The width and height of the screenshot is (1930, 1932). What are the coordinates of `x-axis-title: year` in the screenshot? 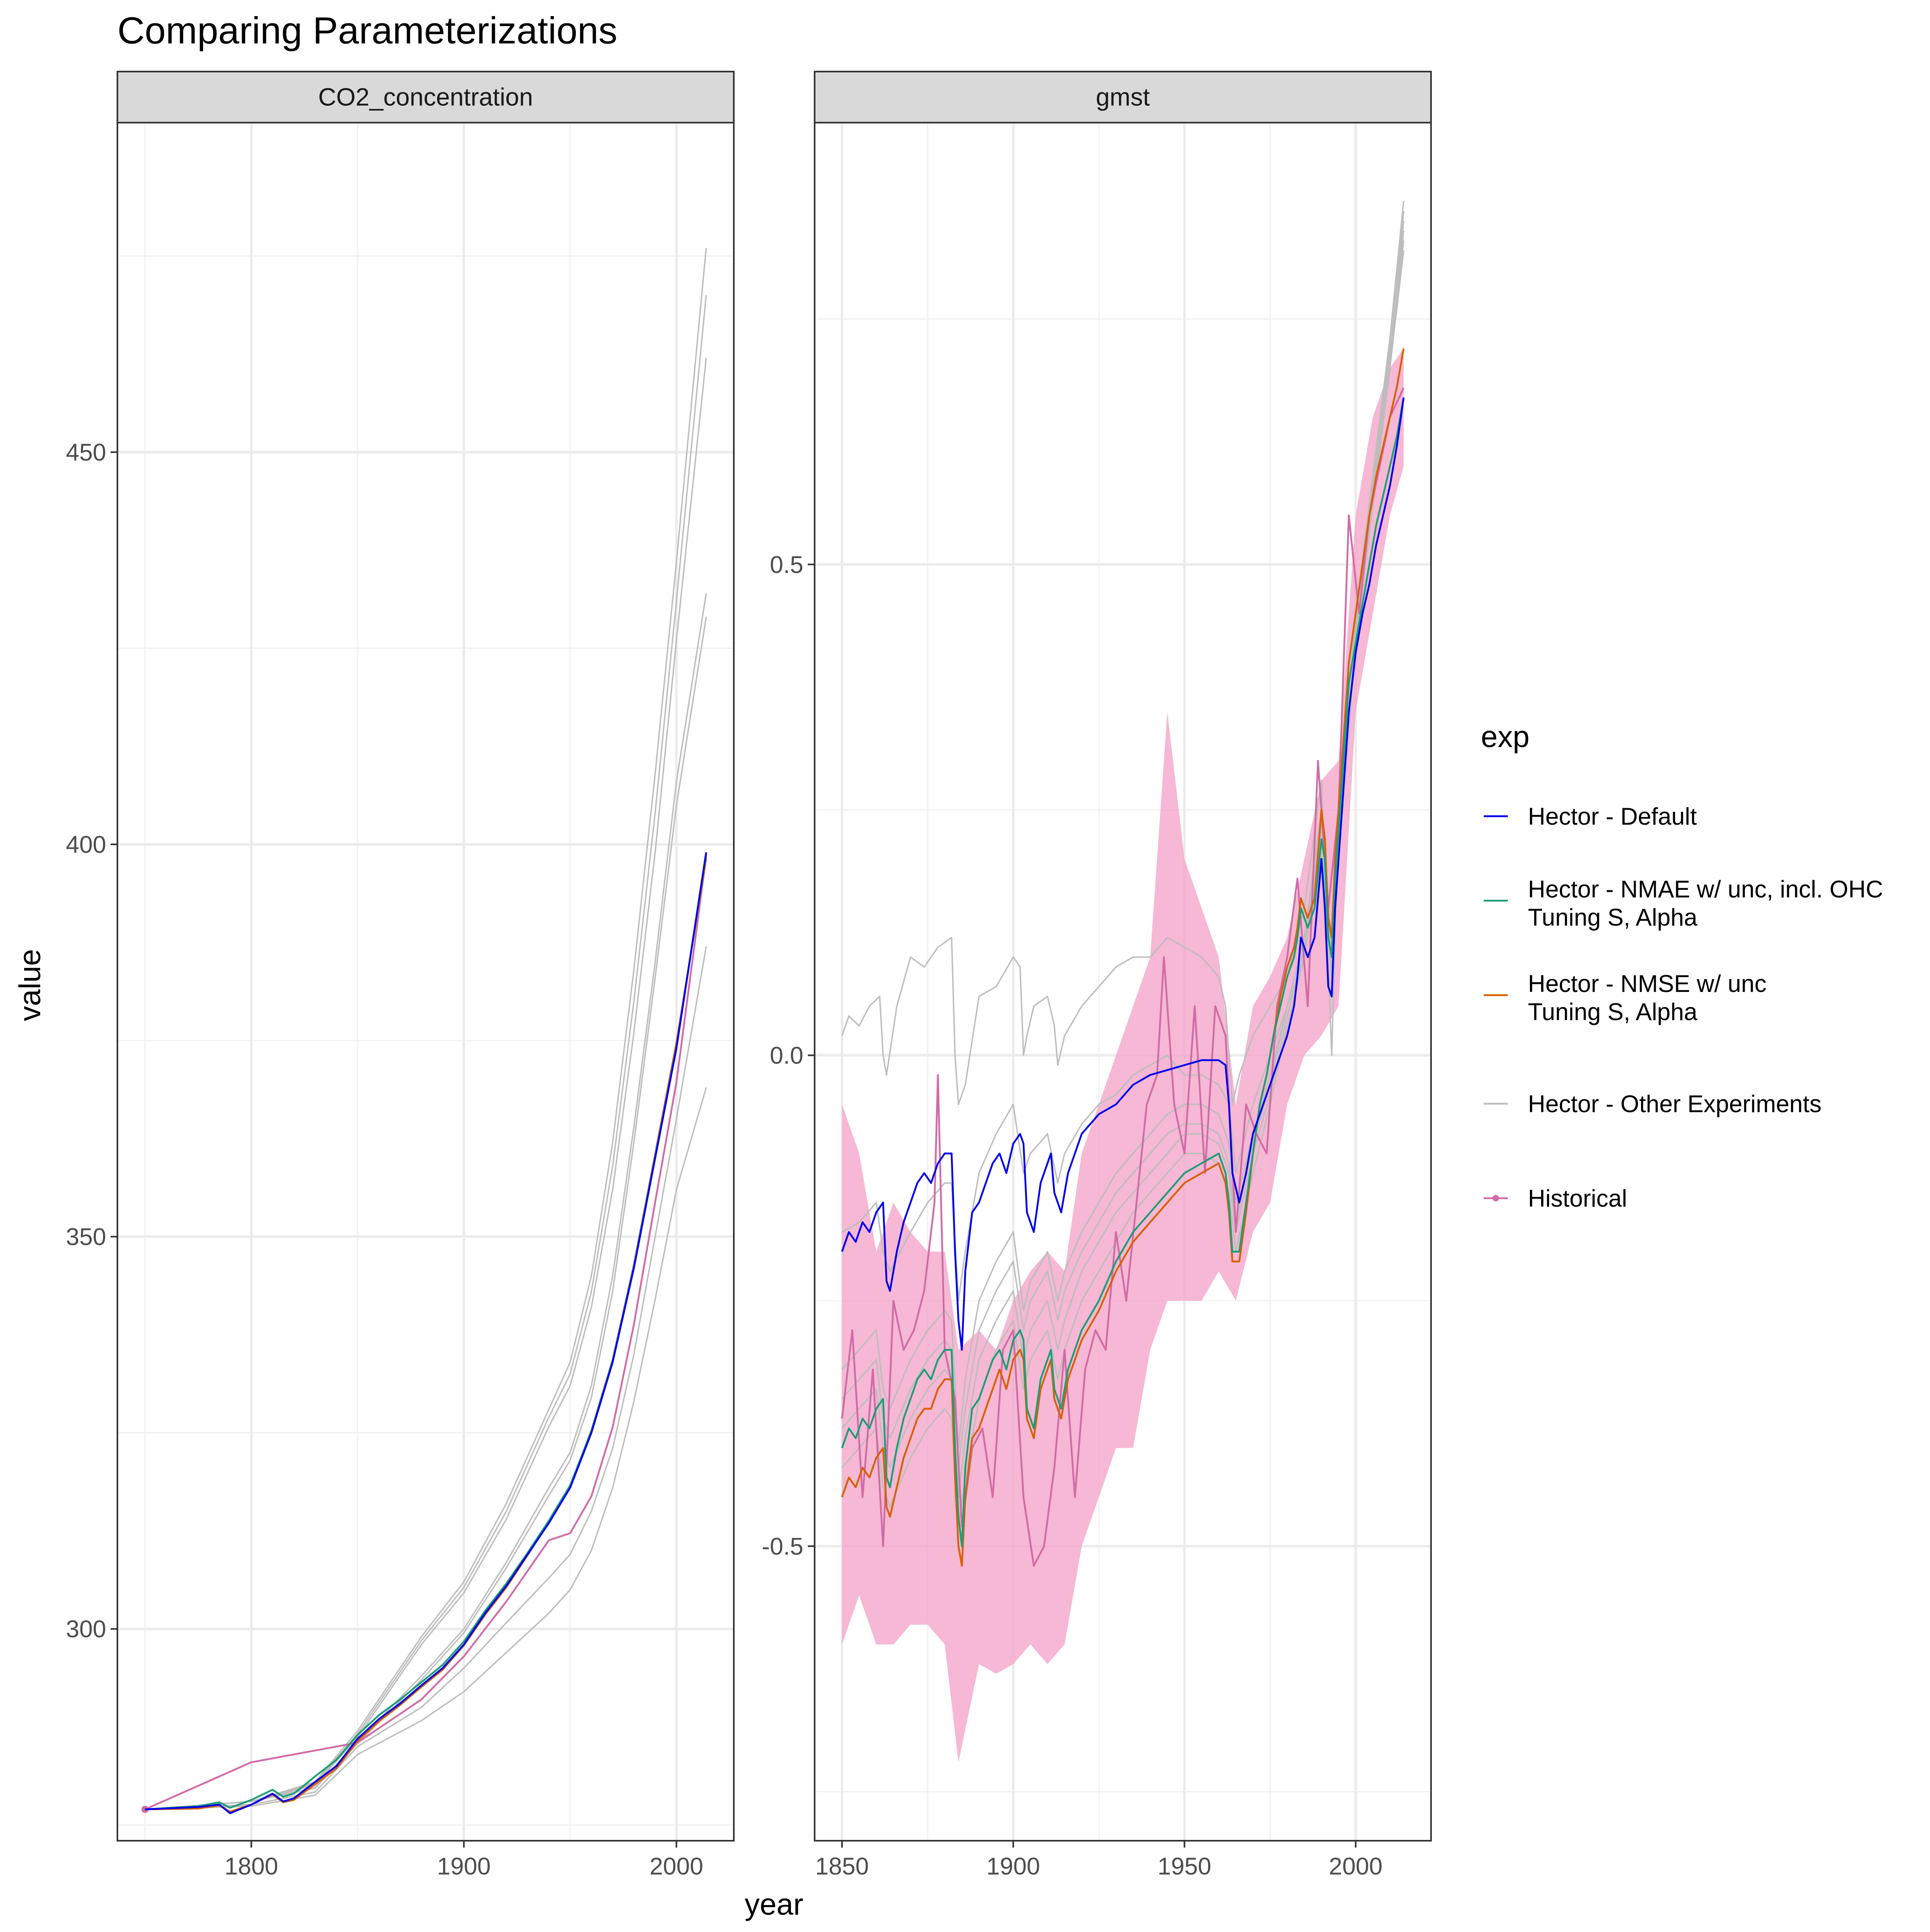 It's located at (774, 1904).